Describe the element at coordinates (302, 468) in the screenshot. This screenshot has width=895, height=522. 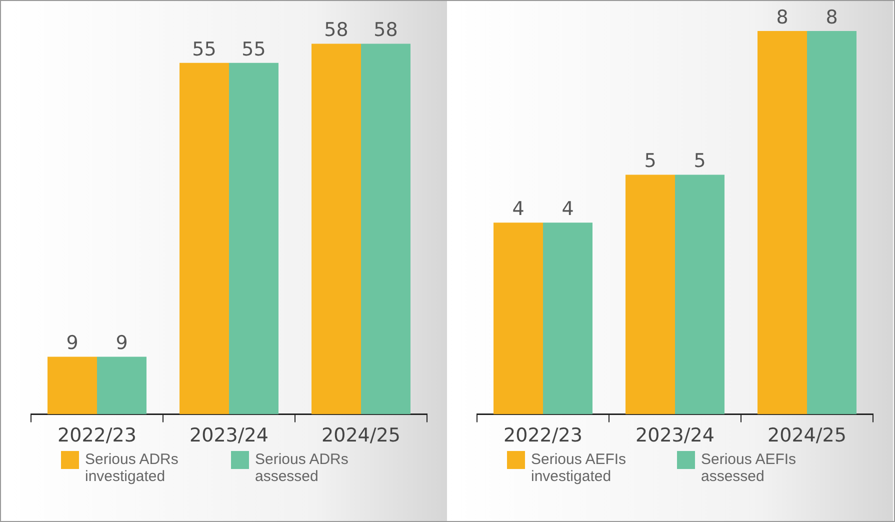
I see `legend-label: Serious ADRs assessed` at that location.